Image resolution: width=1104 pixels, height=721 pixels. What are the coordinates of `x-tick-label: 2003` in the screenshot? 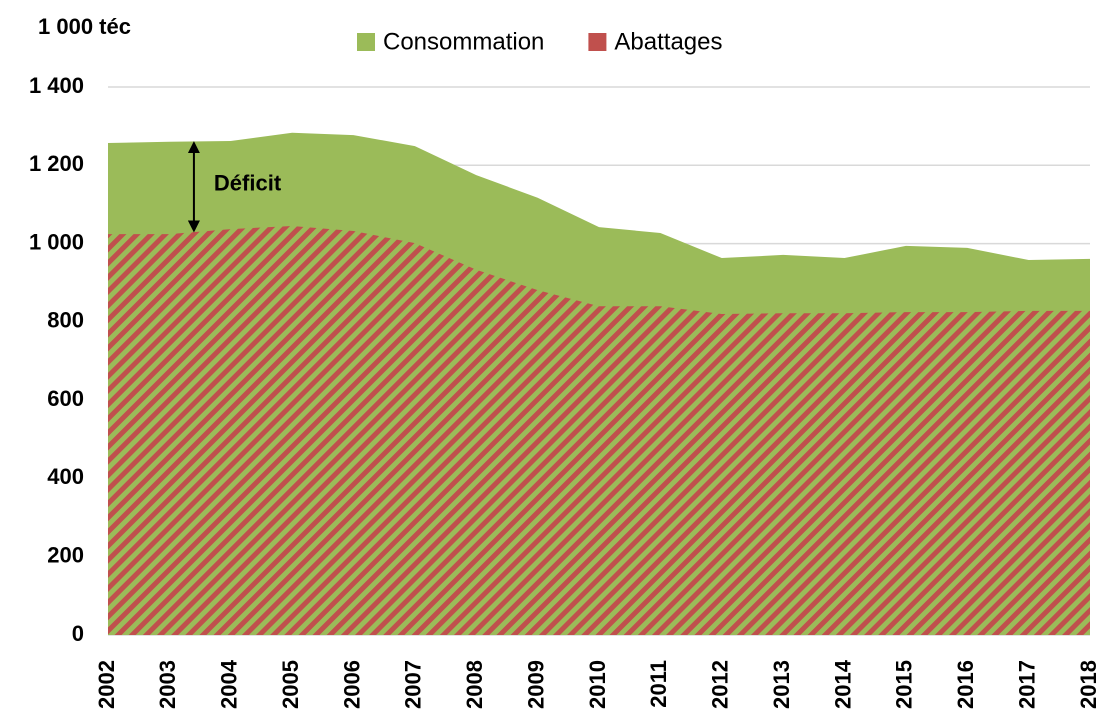 It's located at (167, 684).